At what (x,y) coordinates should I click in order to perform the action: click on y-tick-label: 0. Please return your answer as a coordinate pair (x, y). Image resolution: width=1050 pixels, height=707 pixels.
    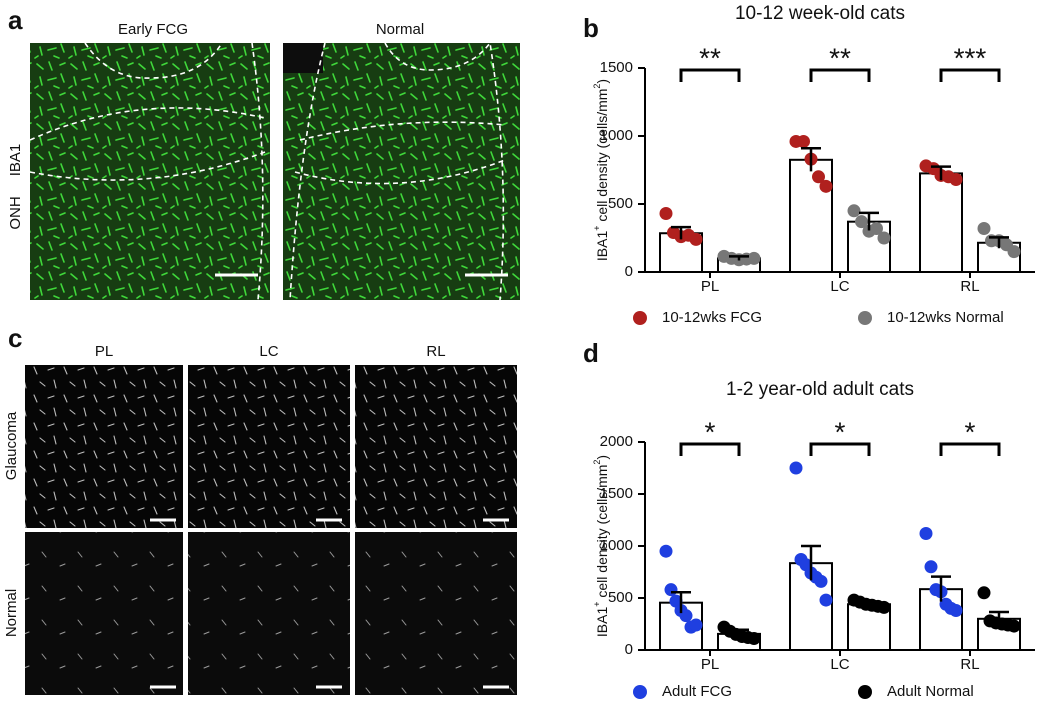
    Looking at the image, I should click on (629, 649).